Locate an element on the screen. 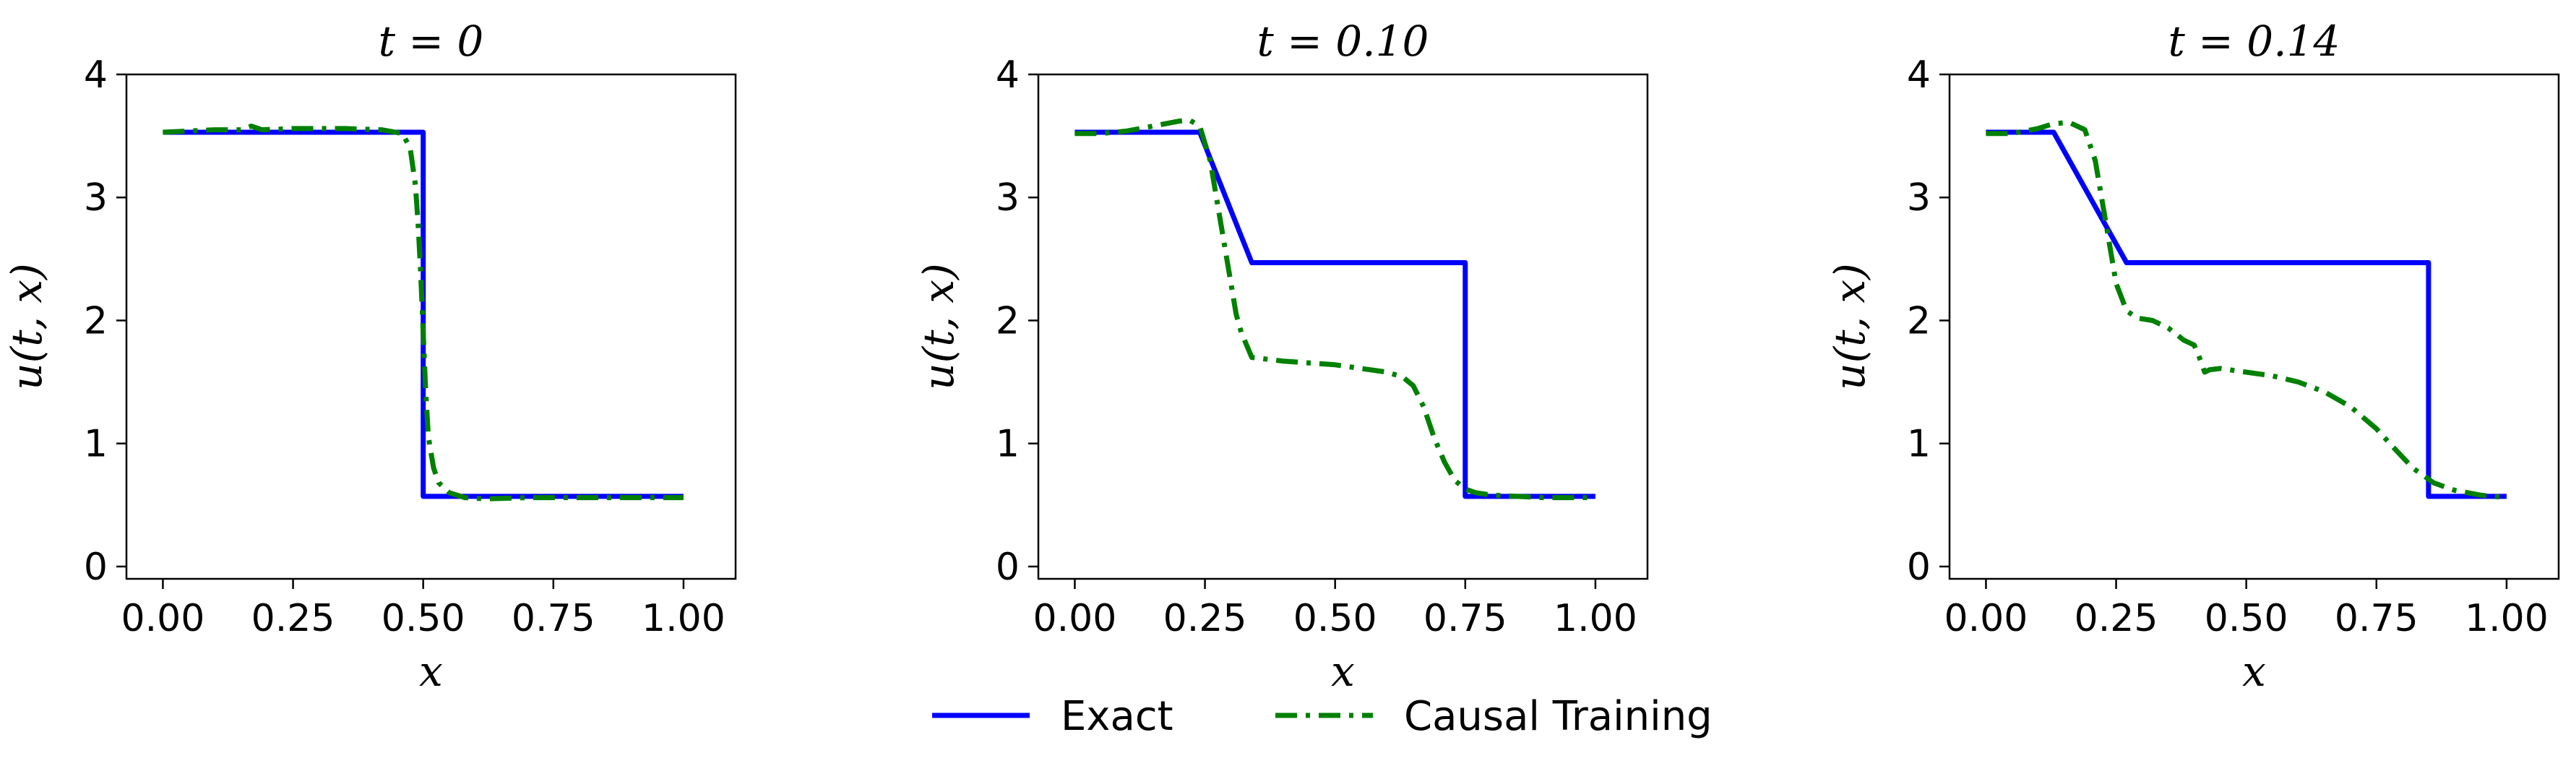 The height and width of the screenshot is (779, 2576). legend-label-causal-training: Causal Training is located at coordinates (1558, 716).